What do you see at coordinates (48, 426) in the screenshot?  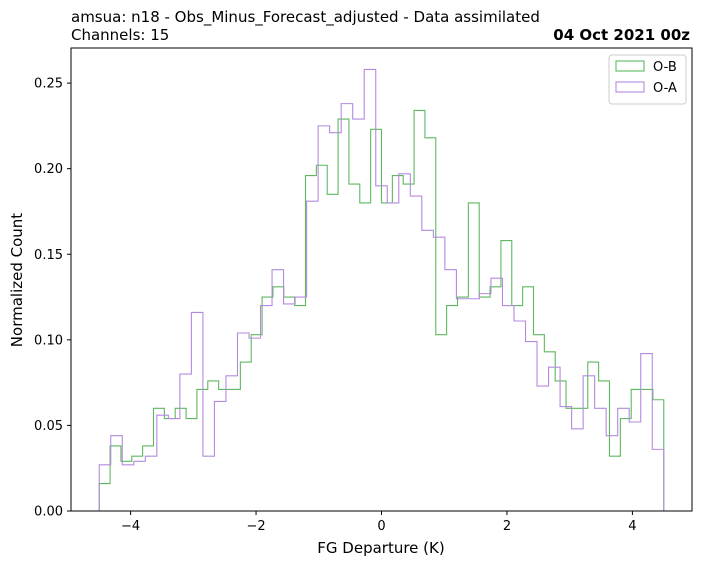 I see `y-tick-label: 0.05` at bounding box center [48, 426].